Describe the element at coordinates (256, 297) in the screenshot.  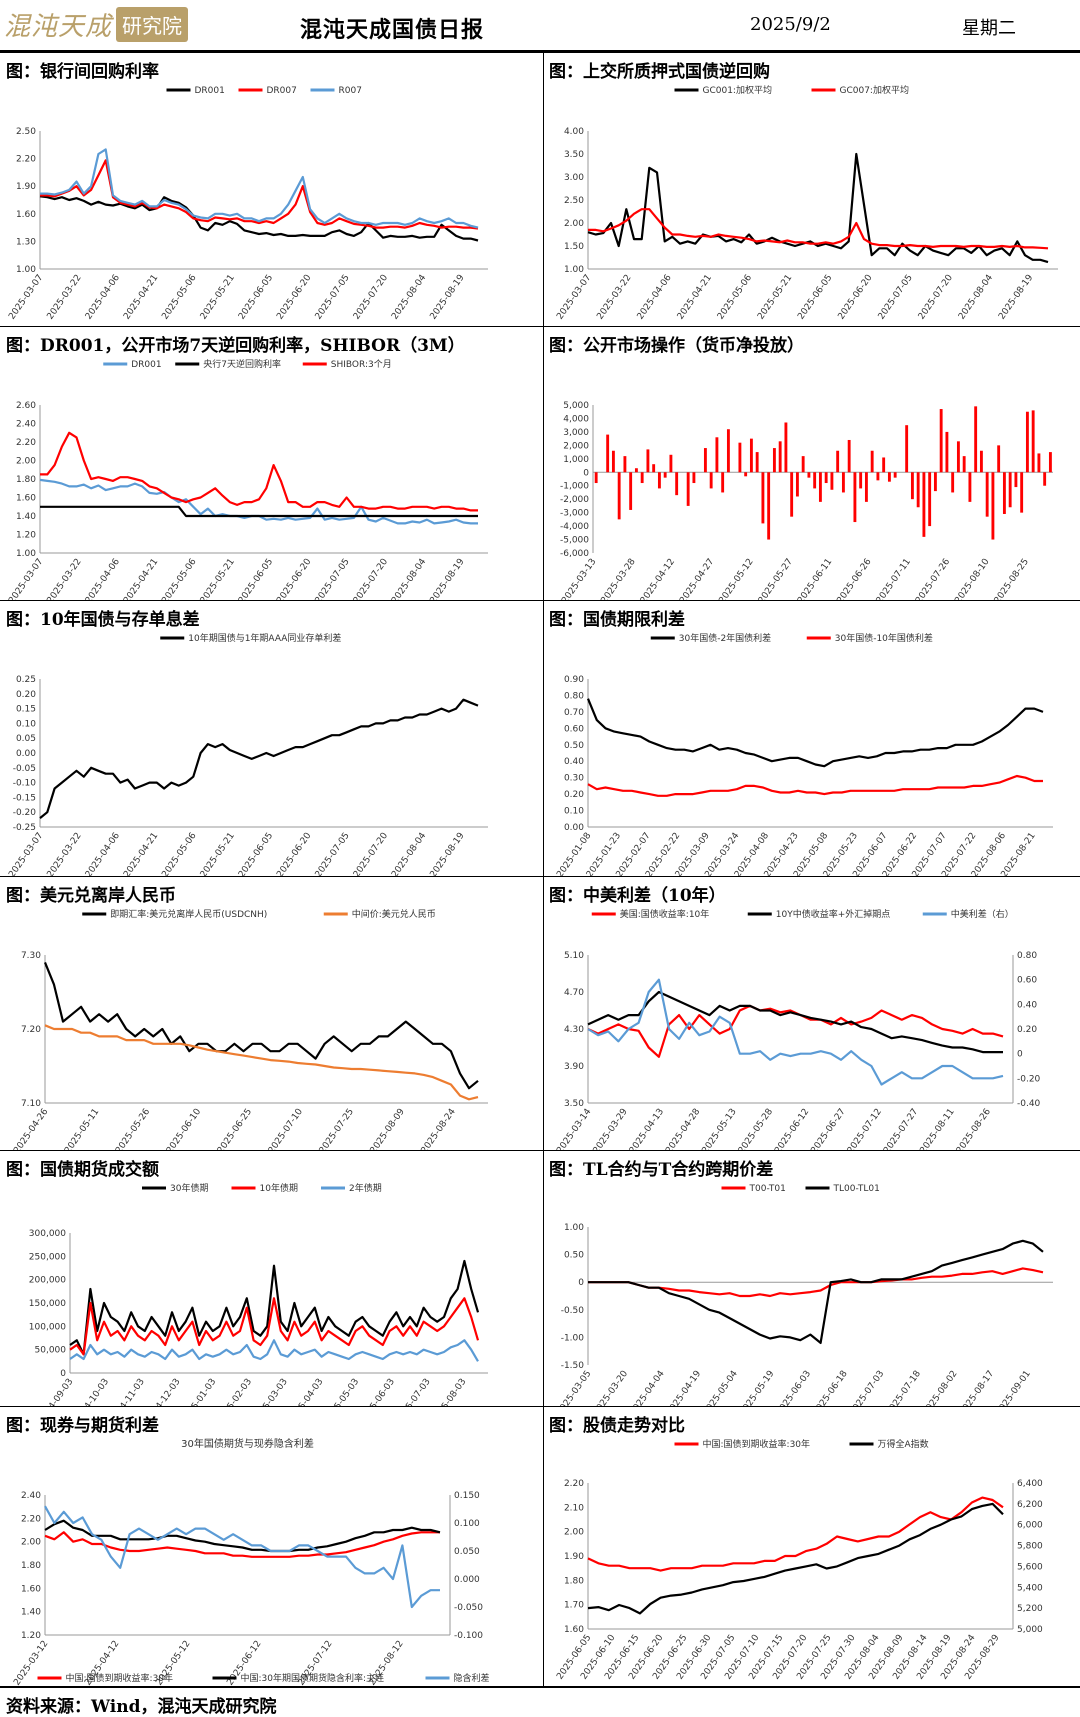
I see `x-tick-label: 2025-06-05` at that location.